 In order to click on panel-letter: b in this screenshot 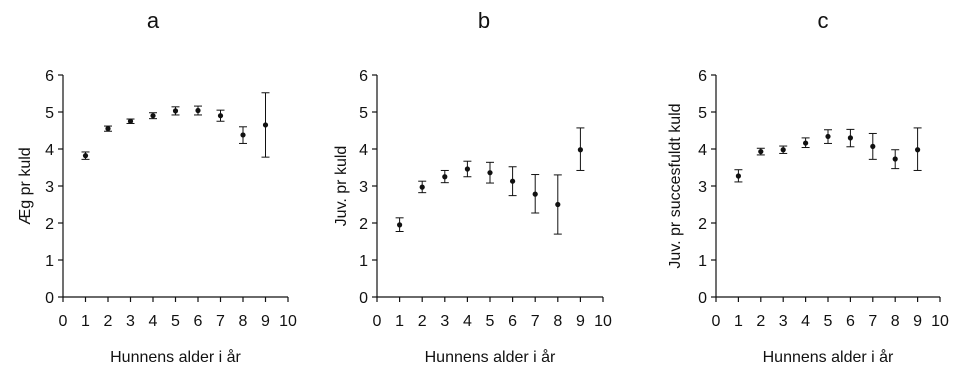, I will do `click(484, 20)`.